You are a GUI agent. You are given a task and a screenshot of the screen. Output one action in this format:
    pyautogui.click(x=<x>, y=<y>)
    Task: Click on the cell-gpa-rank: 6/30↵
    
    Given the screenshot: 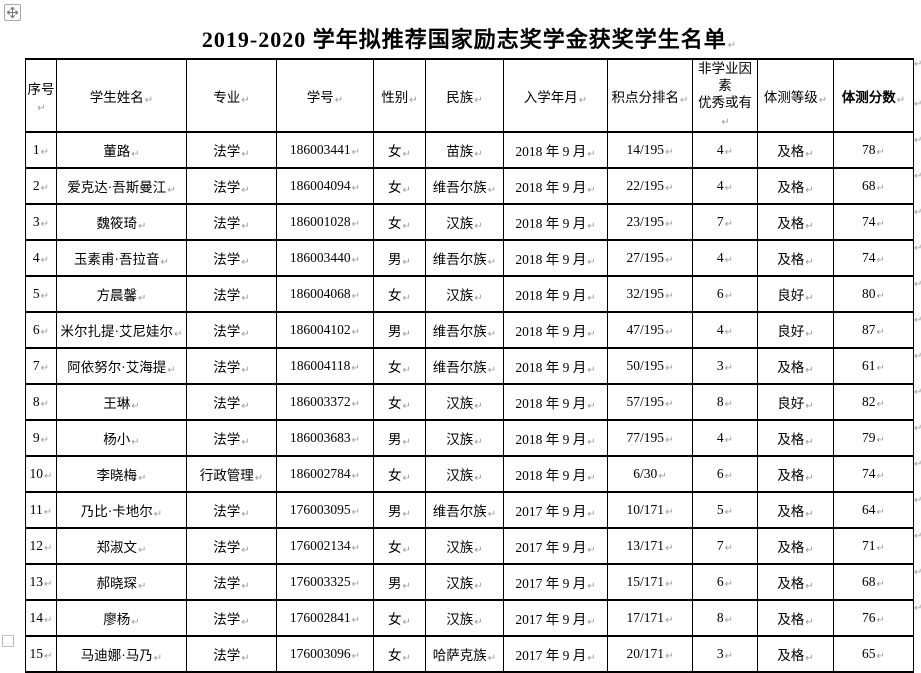 What is the action you would take?
    pyautogui.click(x=650, y=474)
    